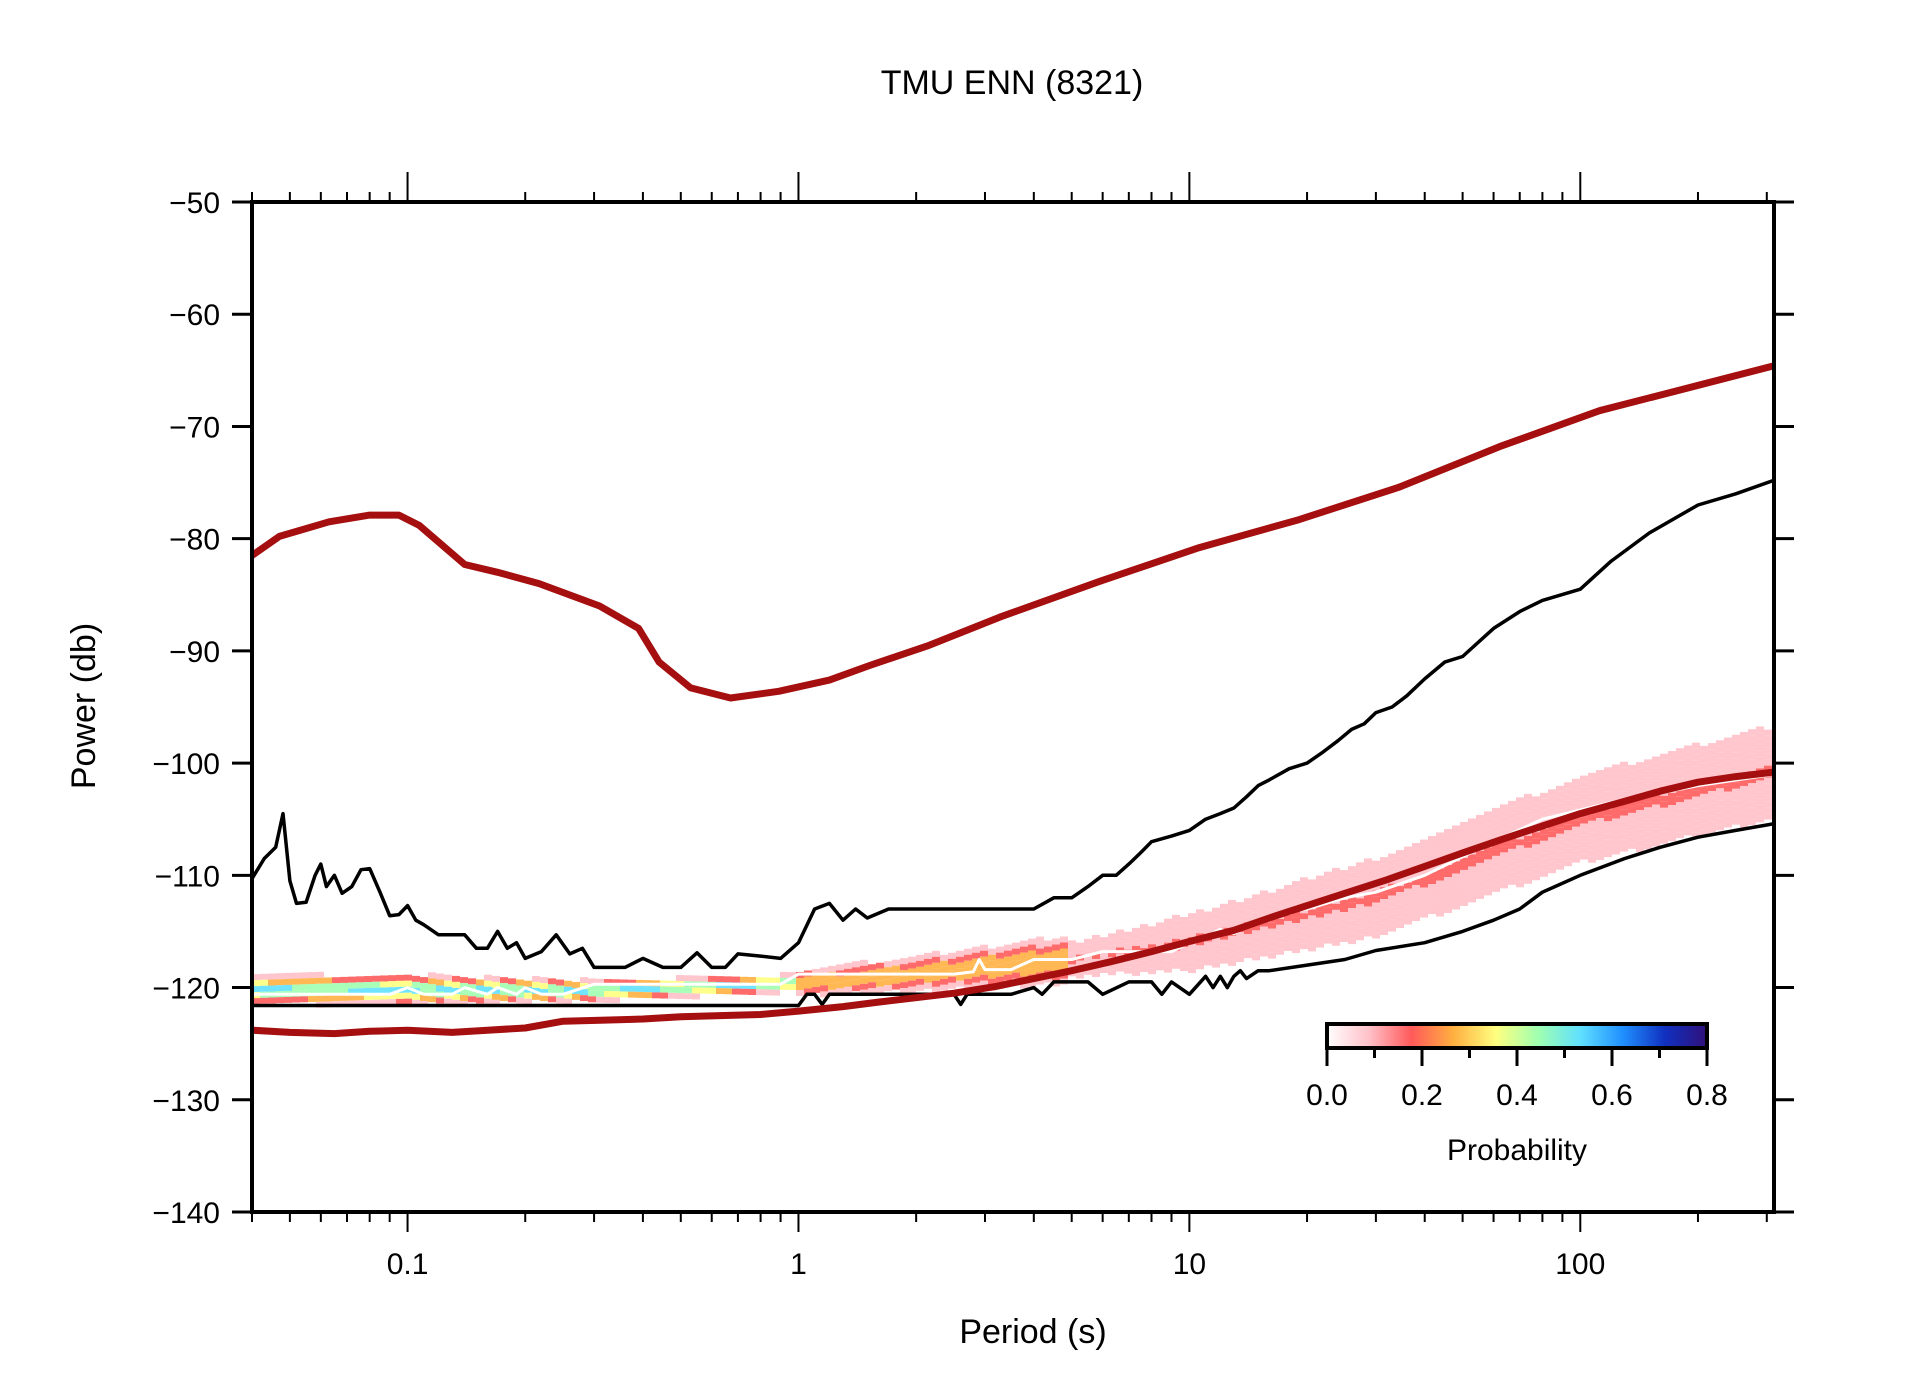 The height and width of the screenshot is (1389, 1910). Describe the element at coordinates (186, 1101) in the screenshot. I see `y-tick-label: −130` at that location.